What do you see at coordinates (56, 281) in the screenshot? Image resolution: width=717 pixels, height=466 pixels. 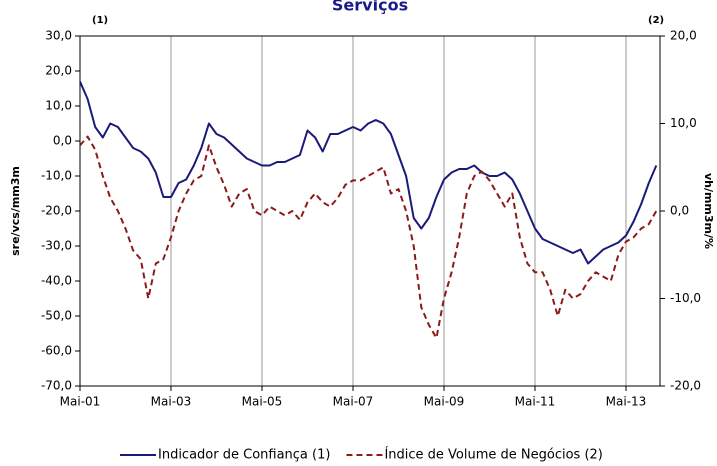 I see `y-tick-label: -40,0` at bounding box center [56, 281].